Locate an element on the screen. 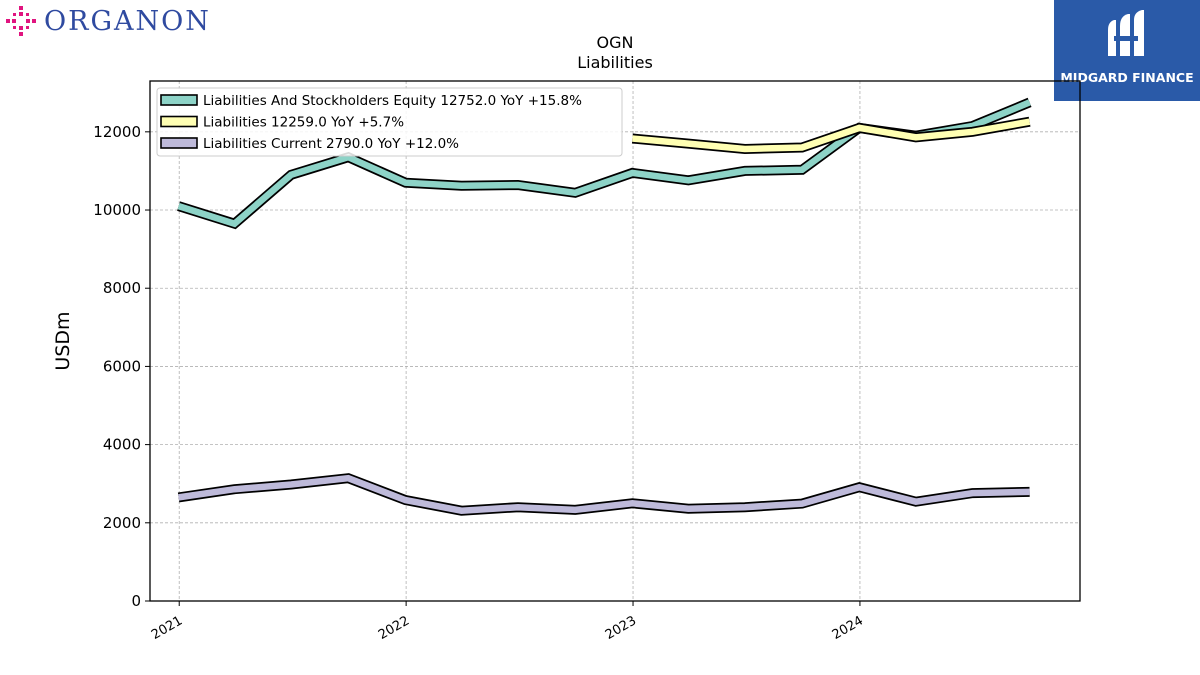 The image size is (1200, 675). y-tick-label: 2000 is located at coordinates (122, 523).